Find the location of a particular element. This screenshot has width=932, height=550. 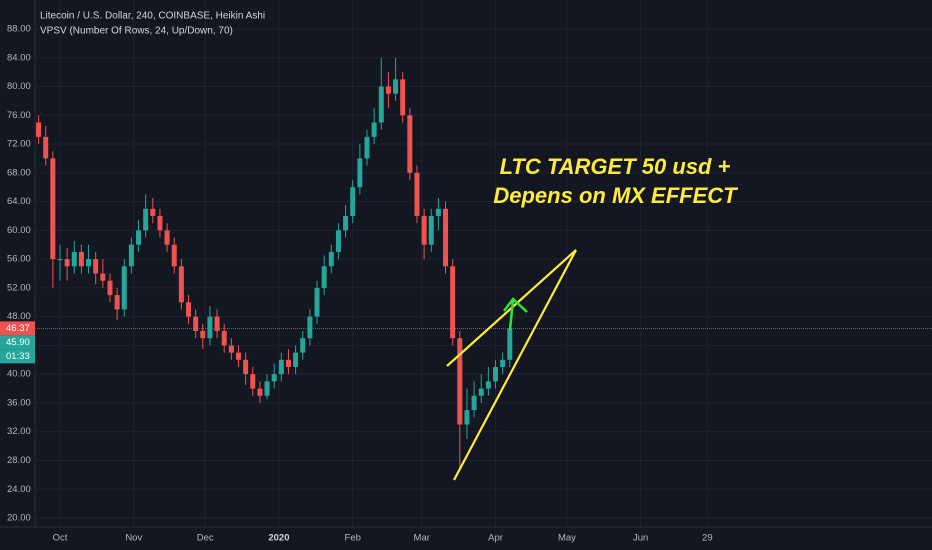

y-tick-label: 84.00 is located at coordinates (19, 57).